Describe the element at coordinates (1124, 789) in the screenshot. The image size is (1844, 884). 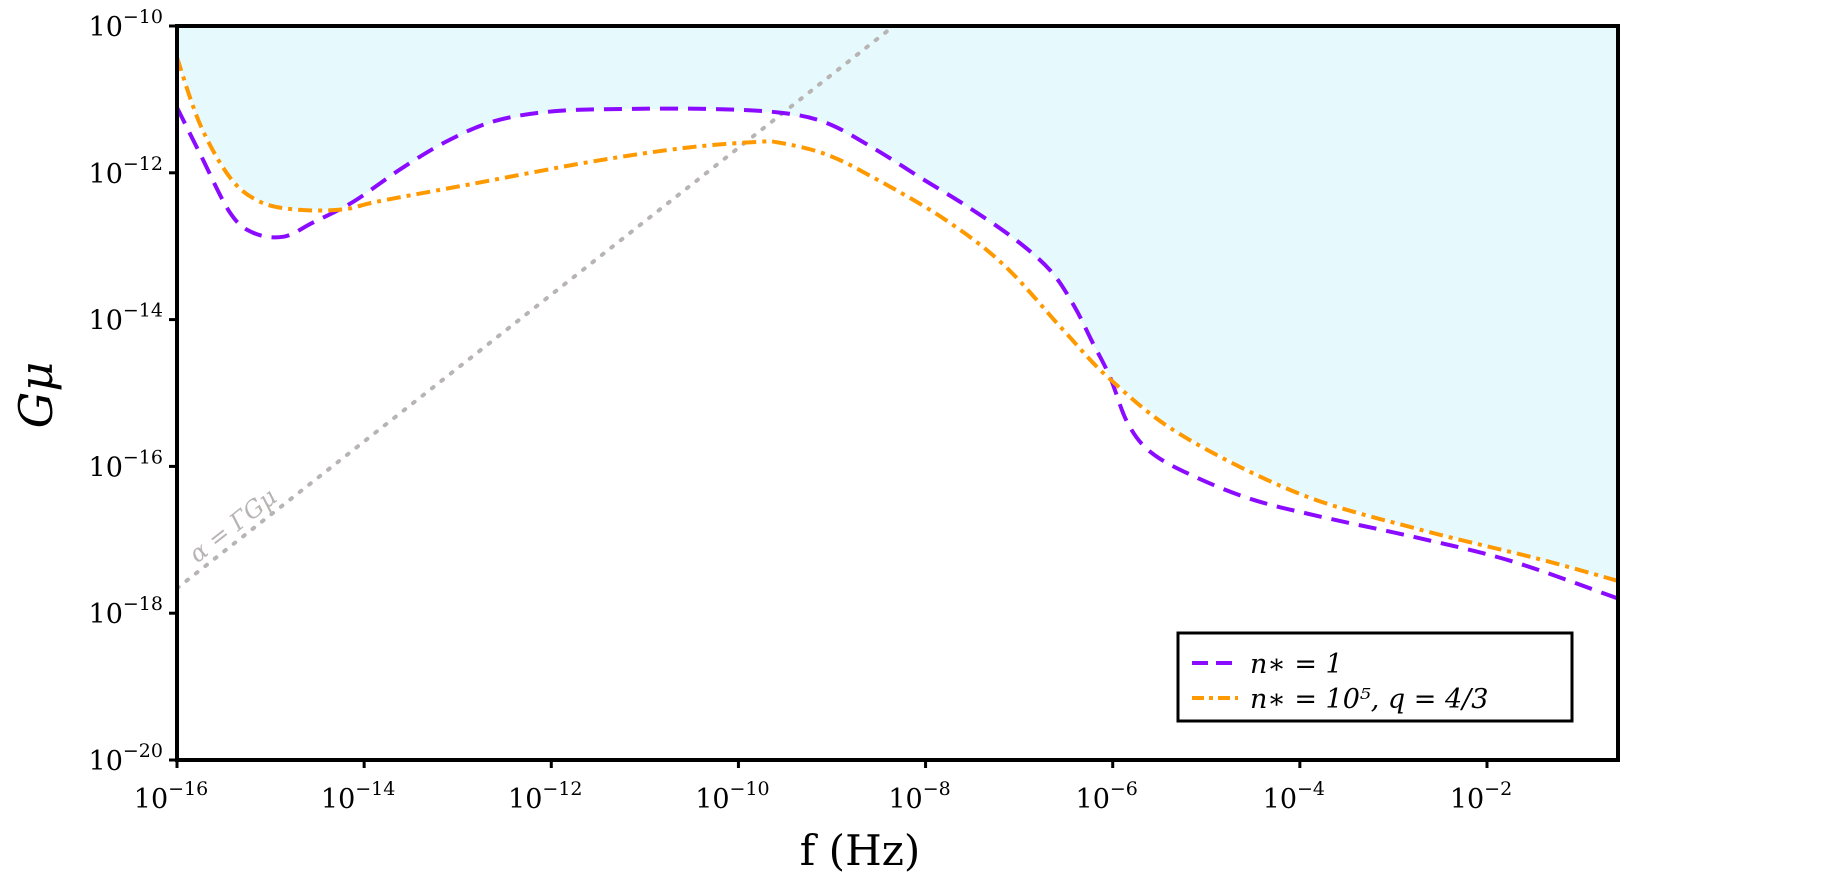
I see `tick-exponent: −6` at that location.